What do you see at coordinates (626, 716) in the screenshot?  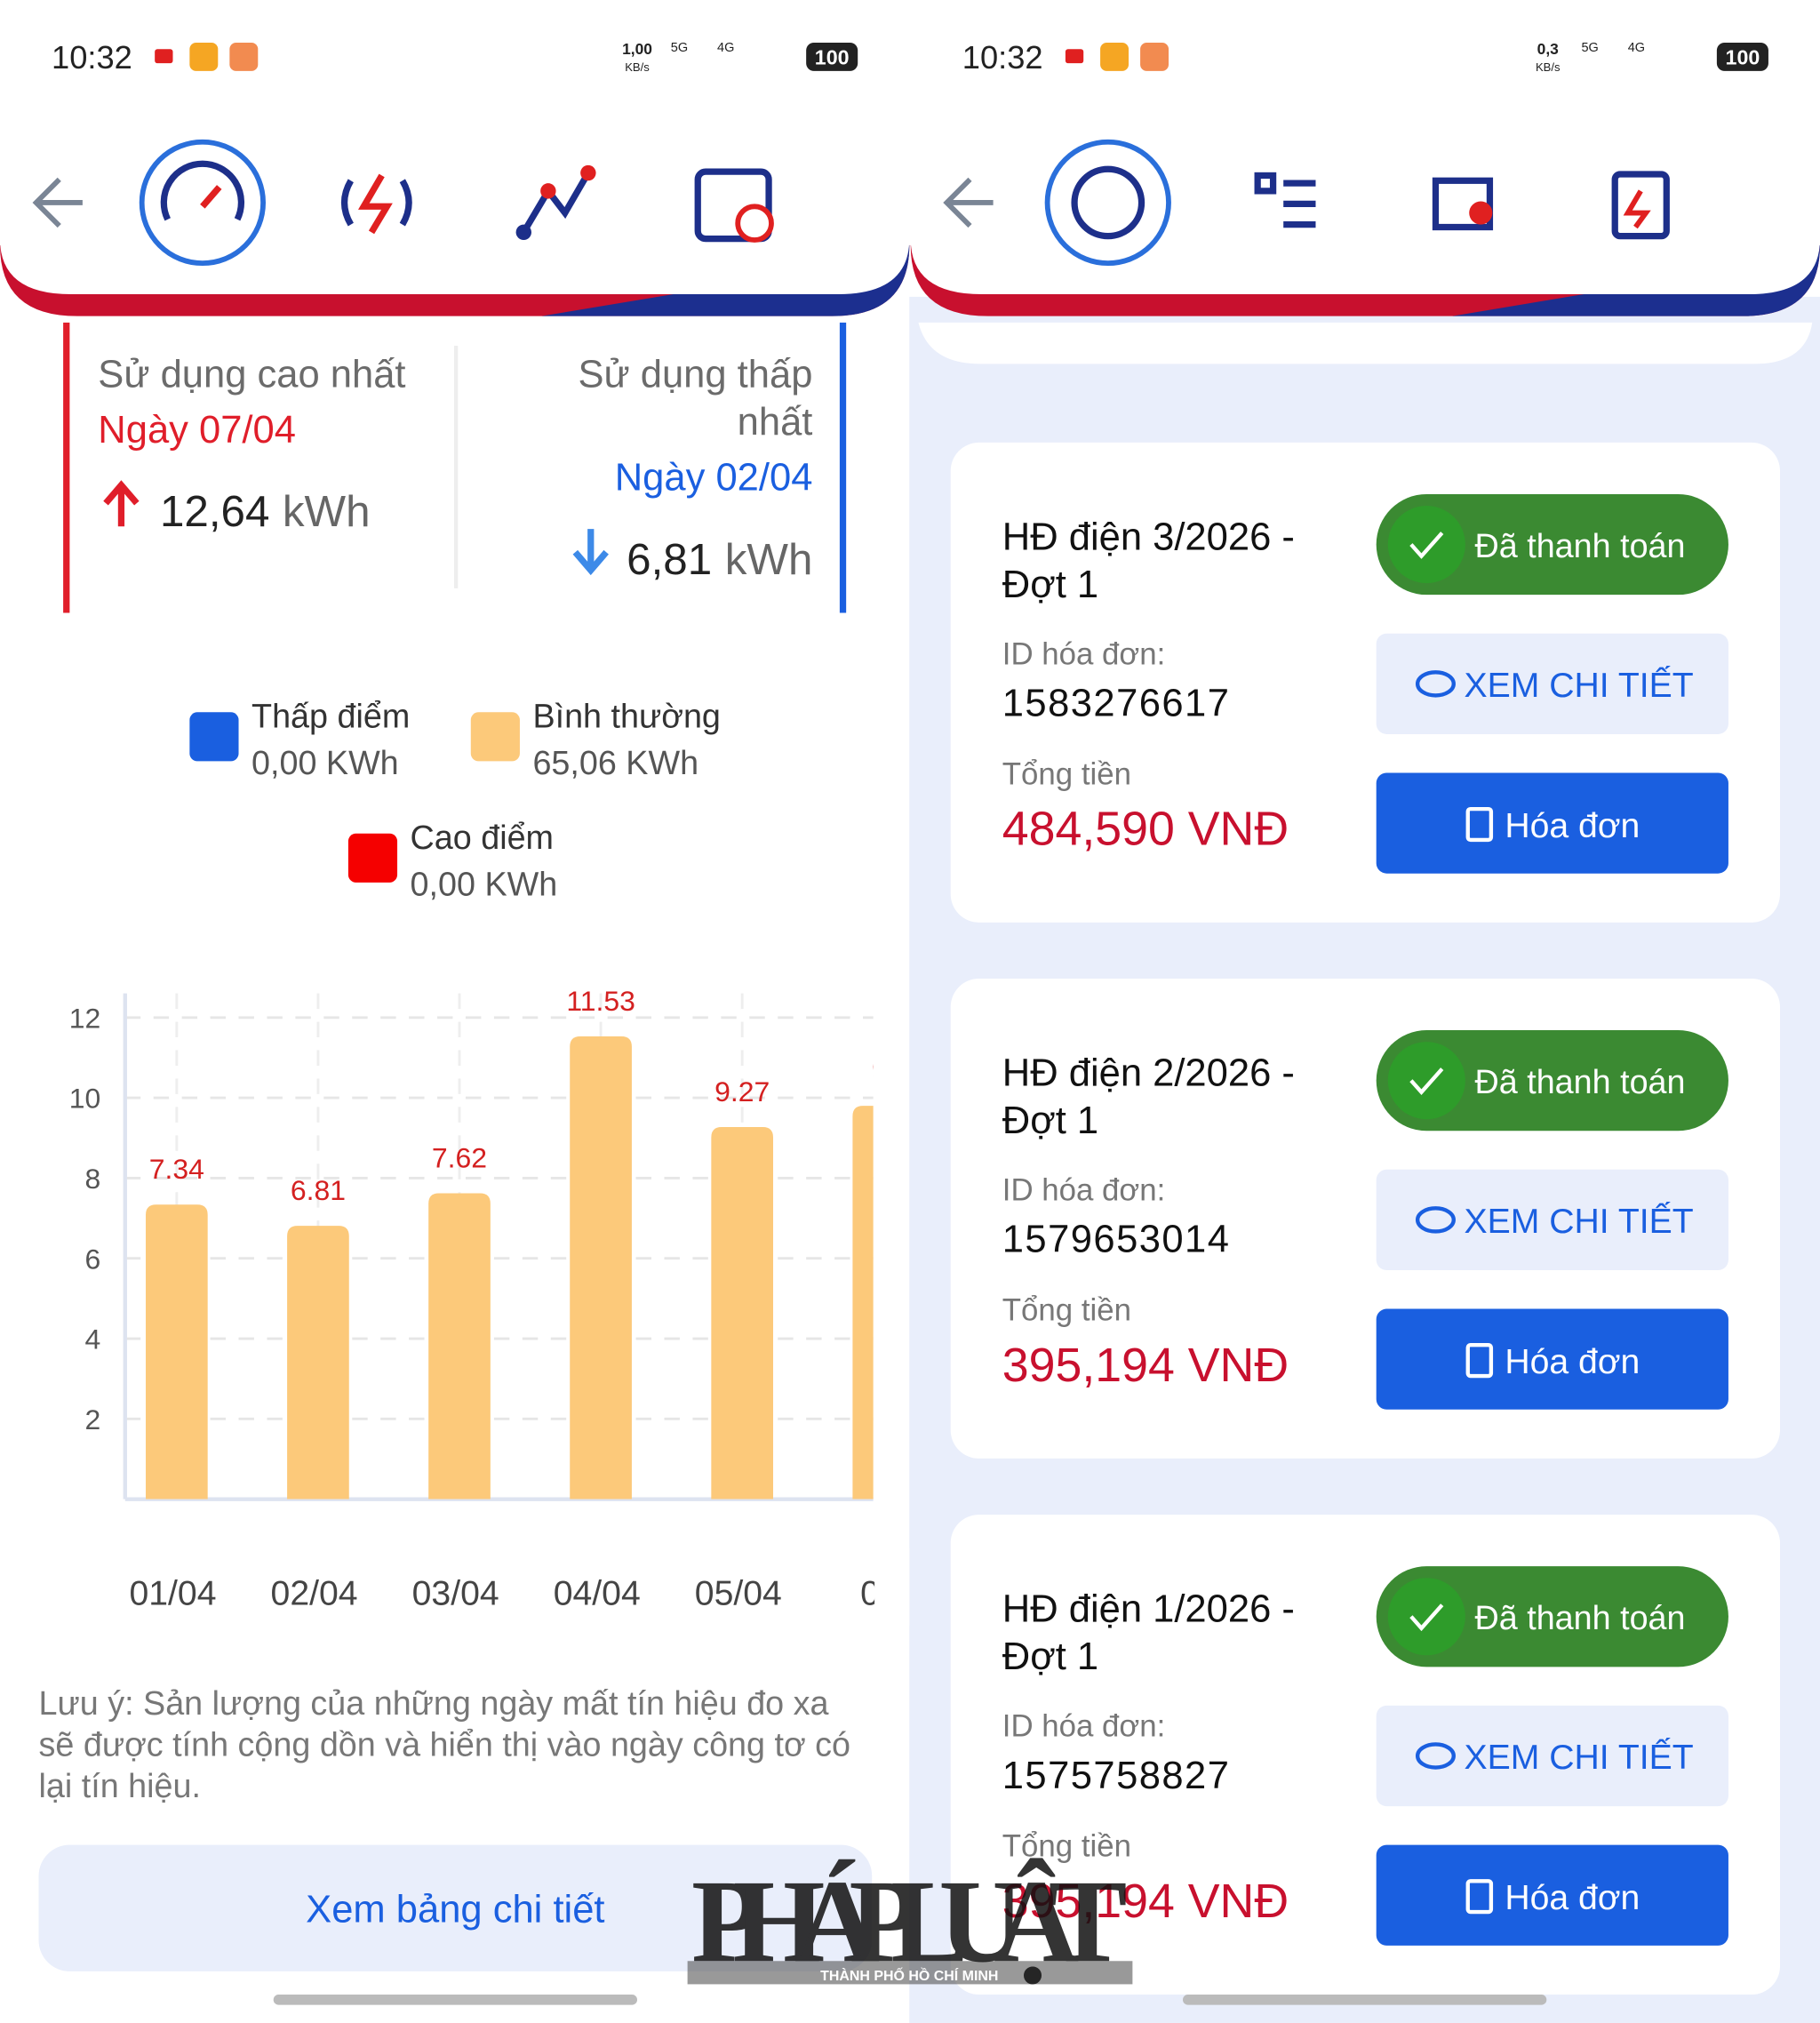 I see `legend-label: Bình thường` at bounding box center [626, 716].